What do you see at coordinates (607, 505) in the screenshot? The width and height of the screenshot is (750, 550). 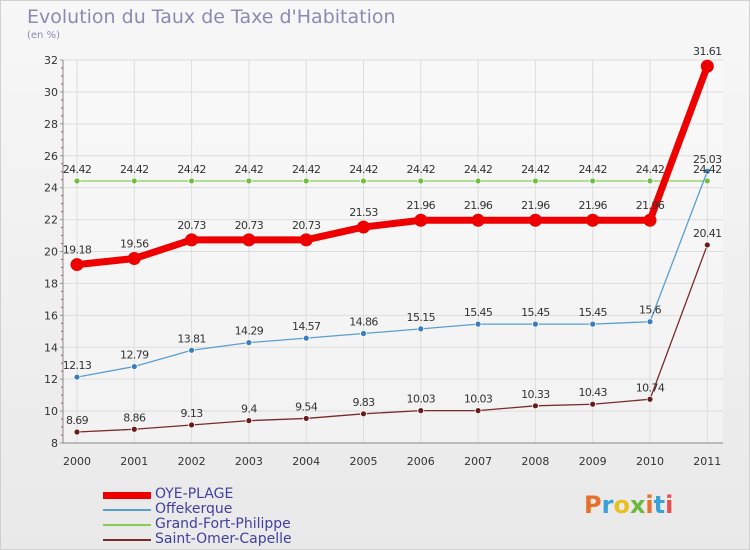 I see `logo-letter: r` at bounding box center [607, 505].